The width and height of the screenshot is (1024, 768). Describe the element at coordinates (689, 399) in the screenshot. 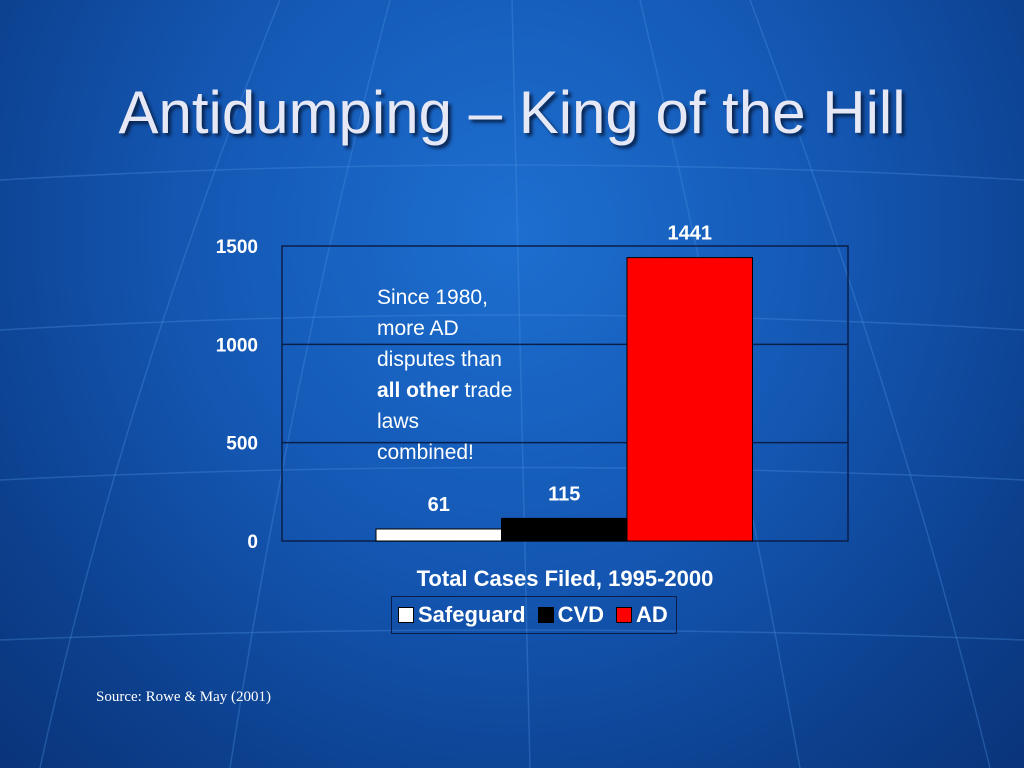

I see `bar-ad` at that location.